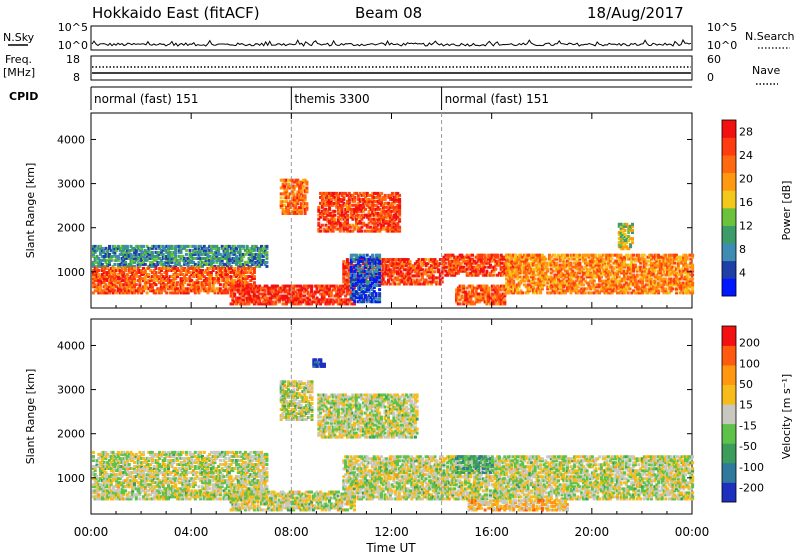 The image size is (800, 558). What do you see at coordinates (766, 70) in the screenshot?
I see `nave-label: Nave` at bounding box center [766, 70].